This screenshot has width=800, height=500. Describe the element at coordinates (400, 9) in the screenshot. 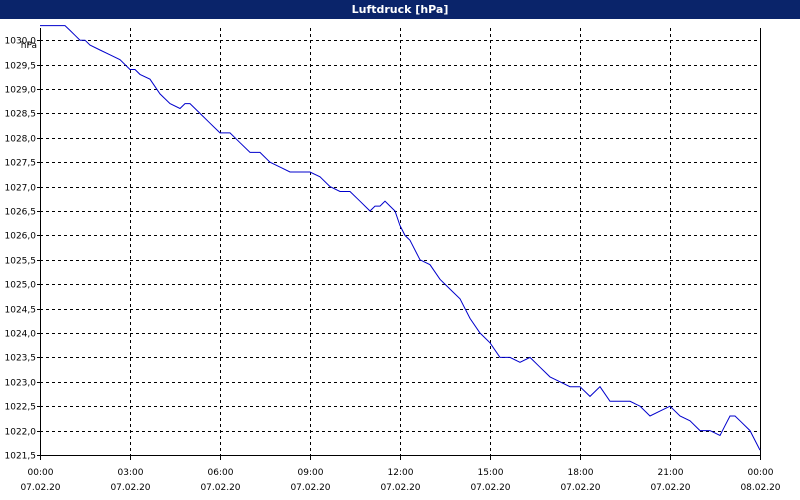

I see `chart-title: Luftdruck [hPa]` at that location.